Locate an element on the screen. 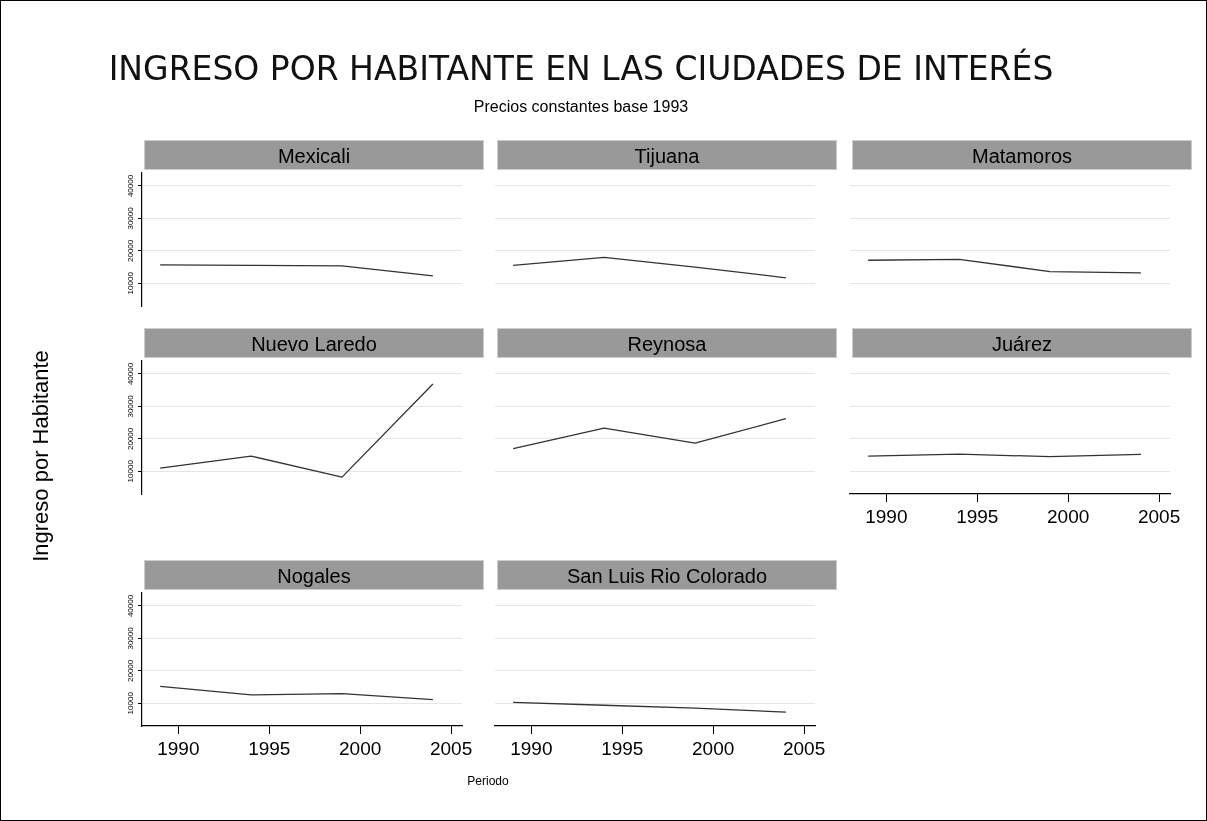 The height and width of the screenshot is (821, 1207). text: INGRESO POR HABITANTE EN LAS CIUDADES DE INTERÉS is located at coordinates (581, 68).